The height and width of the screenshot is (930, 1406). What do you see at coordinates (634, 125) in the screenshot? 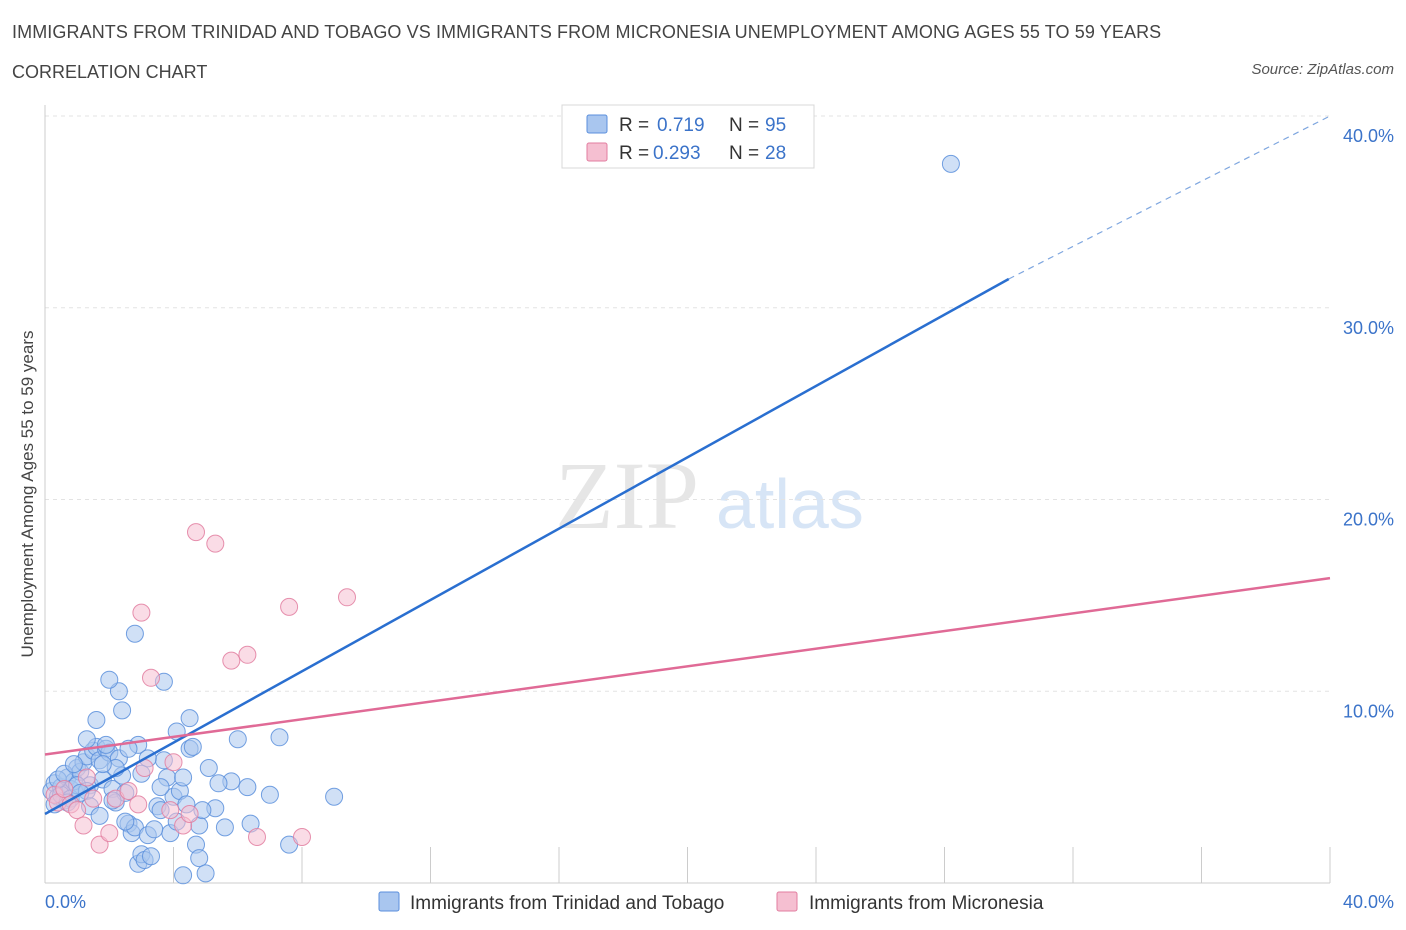
I see `stats-r-label-blue: R =` at bounding box center [634, 125].